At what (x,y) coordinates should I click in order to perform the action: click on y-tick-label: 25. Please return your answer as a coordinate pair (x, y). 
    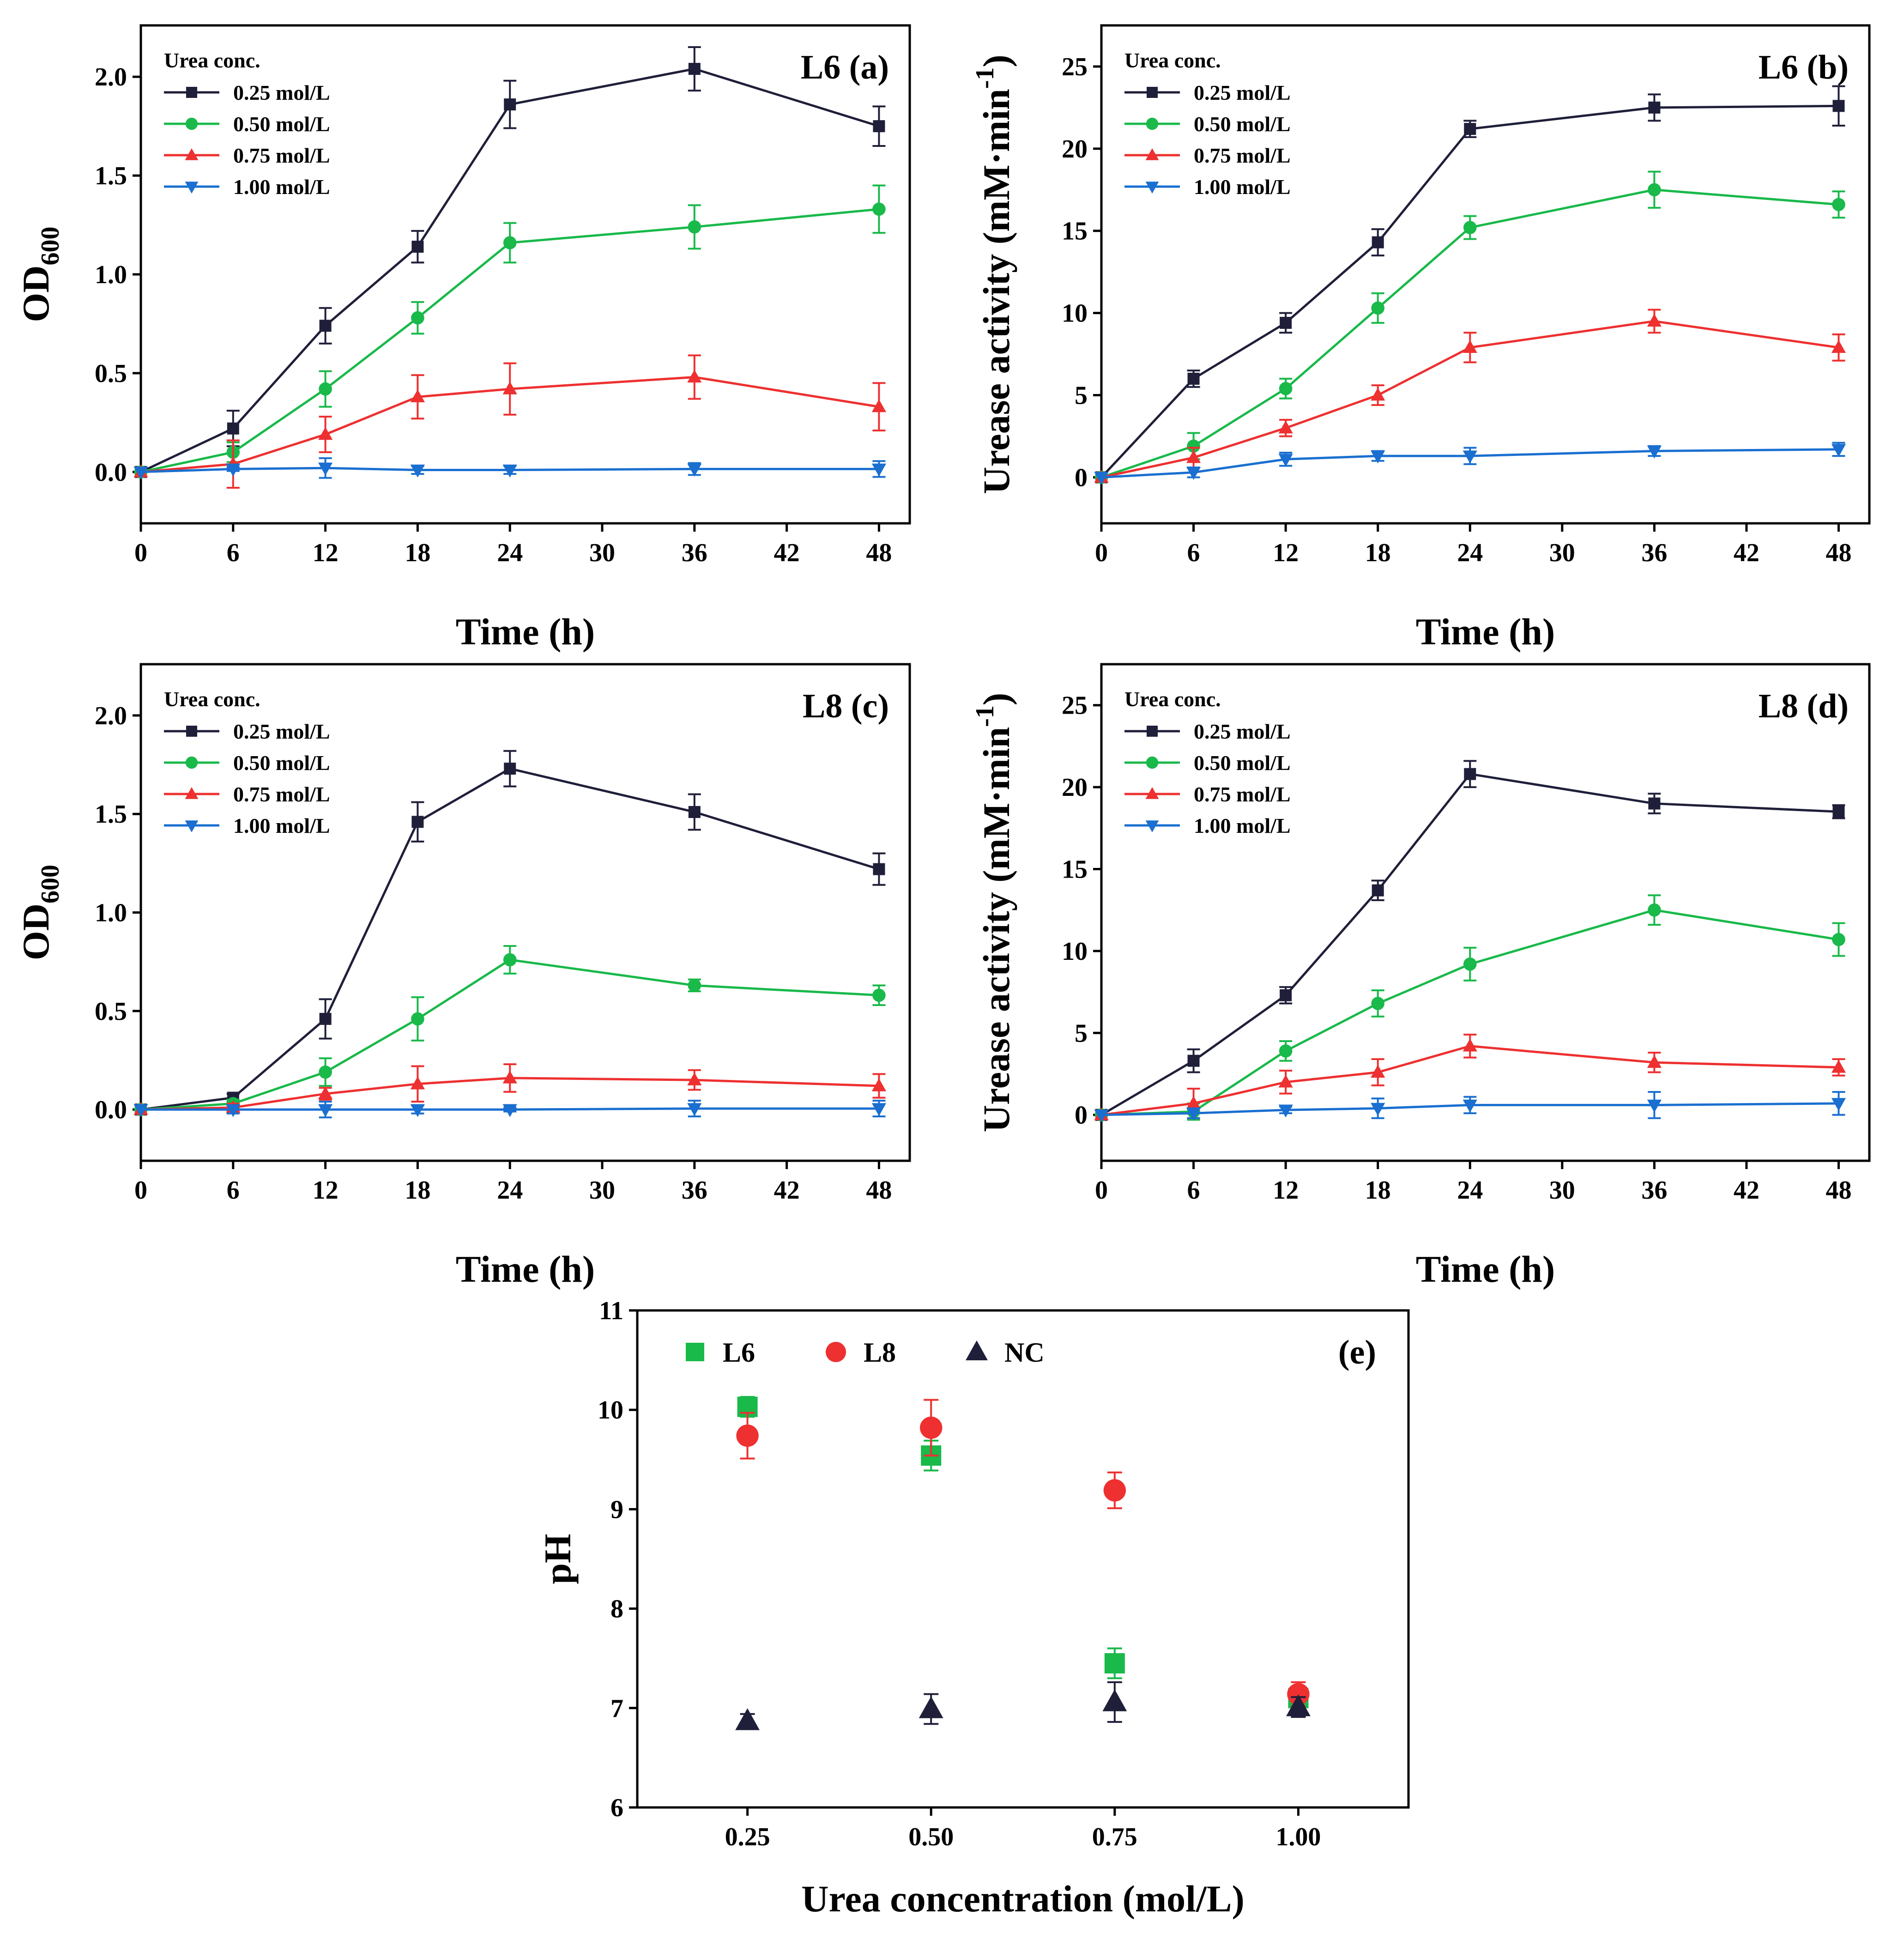
    Looking at the image, I should click on (1075, 706).